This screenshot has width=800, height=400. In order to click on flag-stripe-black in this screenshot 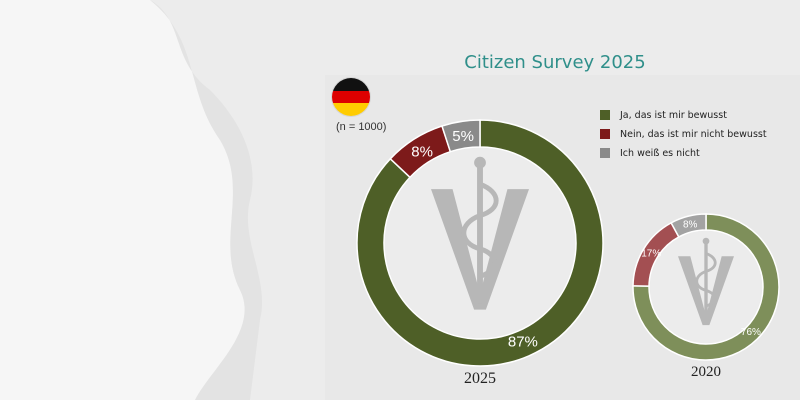, I will do `click(351, 84)`.